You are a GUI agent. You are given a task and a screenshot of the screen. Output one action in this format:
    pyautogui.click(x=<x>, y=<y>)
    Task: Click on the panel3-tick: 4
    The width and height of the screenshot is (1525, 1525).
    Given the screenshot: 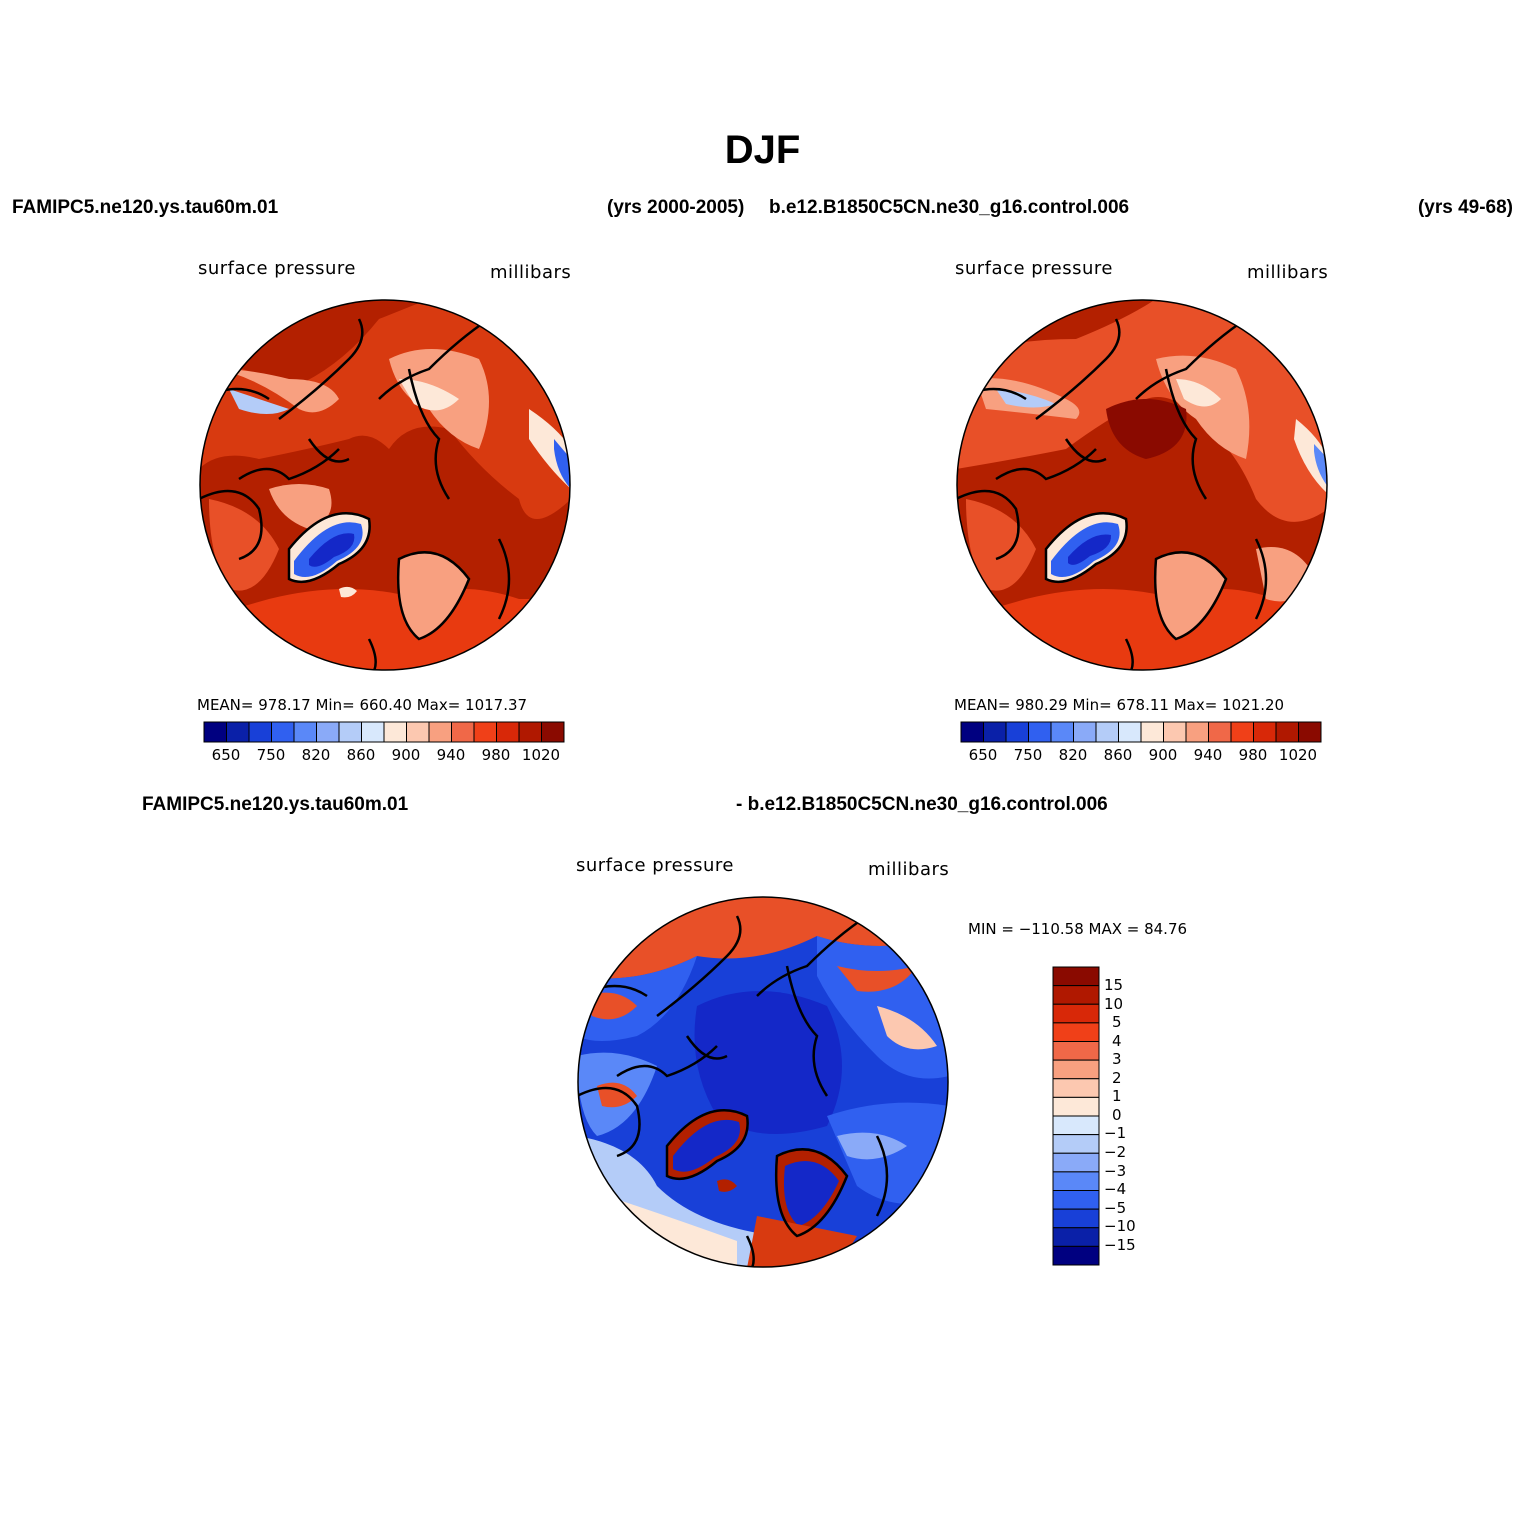 What is the action you would take?
    pyautogui.click(x=1117, y=1041)
    